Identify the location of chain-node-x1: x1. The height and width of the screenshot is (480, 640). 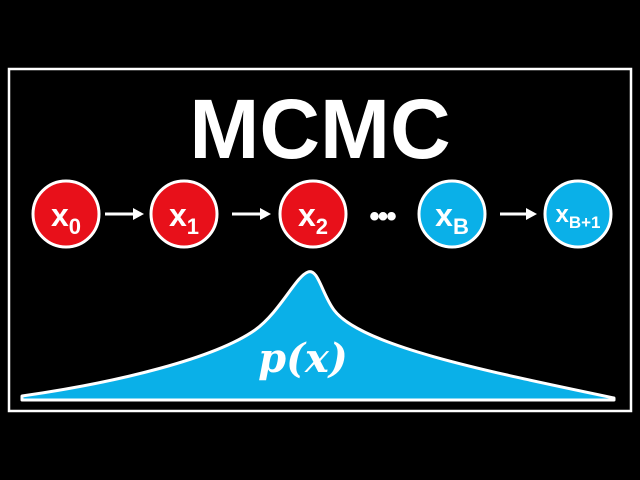
(184, 214).